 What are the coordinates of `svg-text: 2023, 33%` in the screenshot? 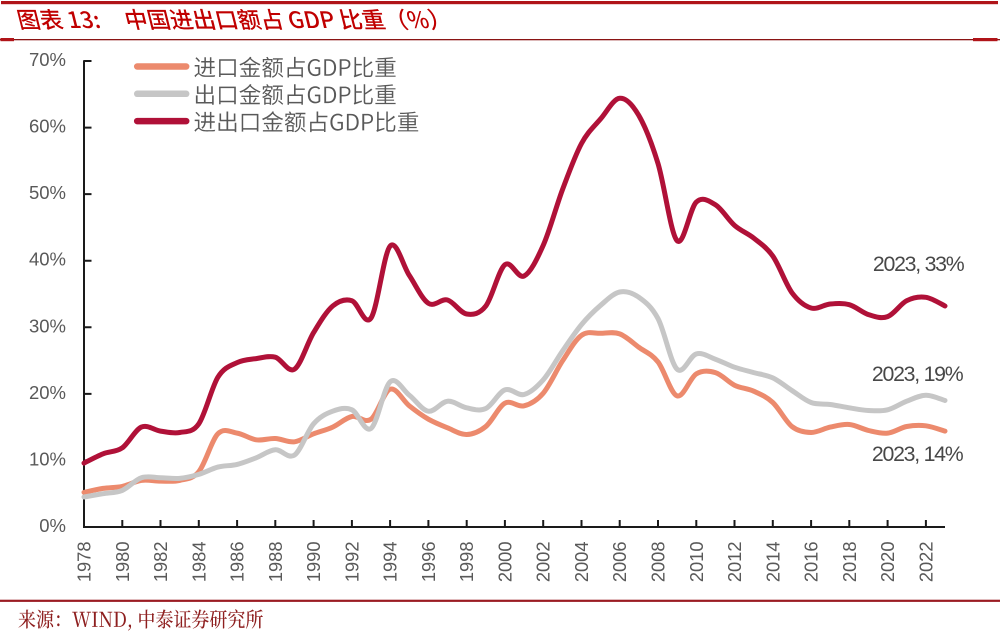 It's located at (919, 264).